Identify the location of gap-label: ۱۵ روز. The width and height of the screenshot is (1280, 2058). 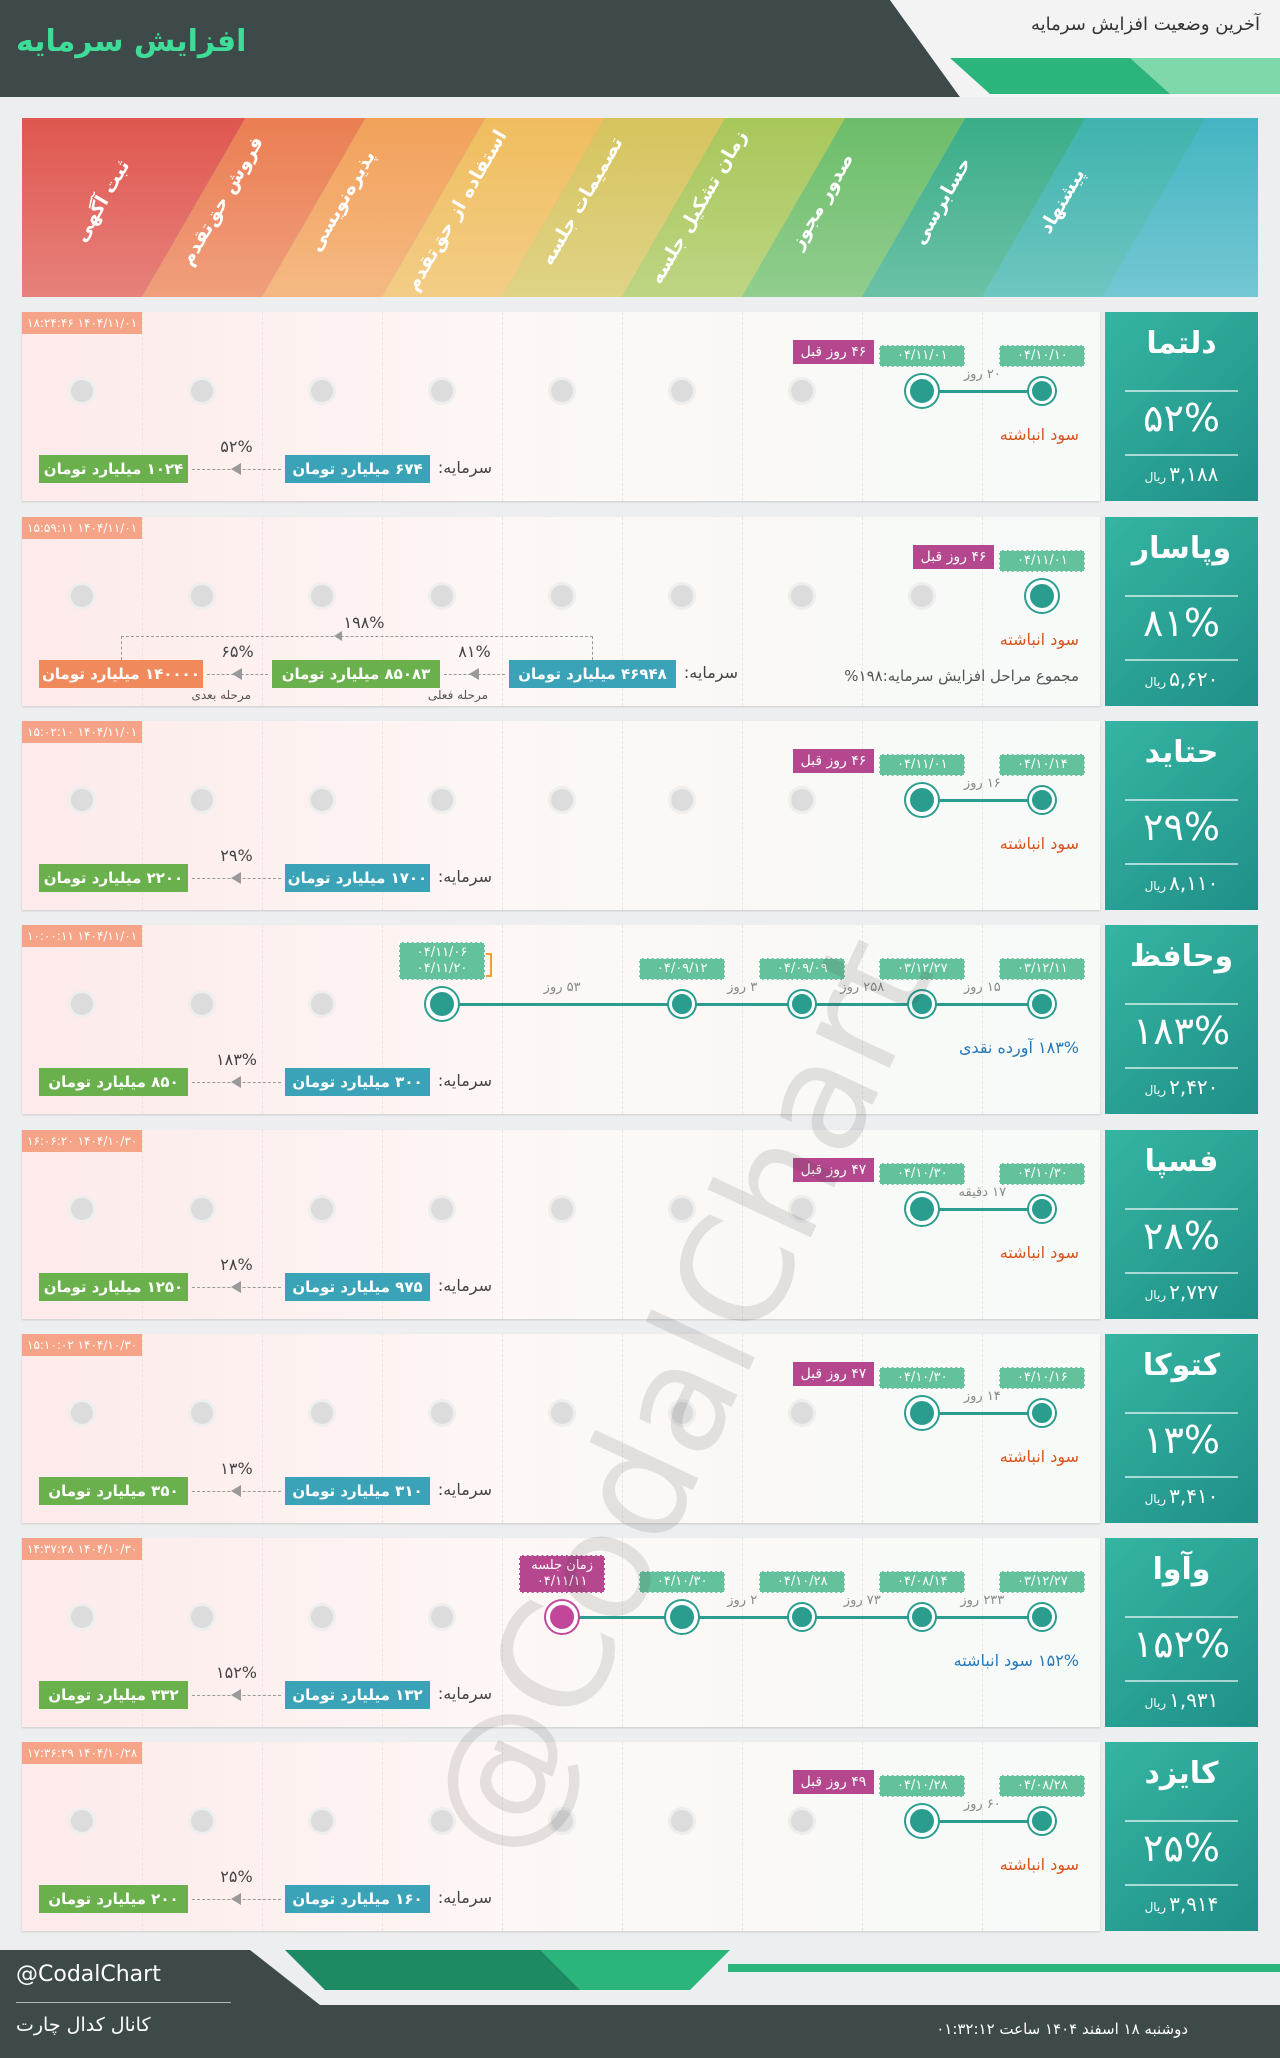
(982, 988).